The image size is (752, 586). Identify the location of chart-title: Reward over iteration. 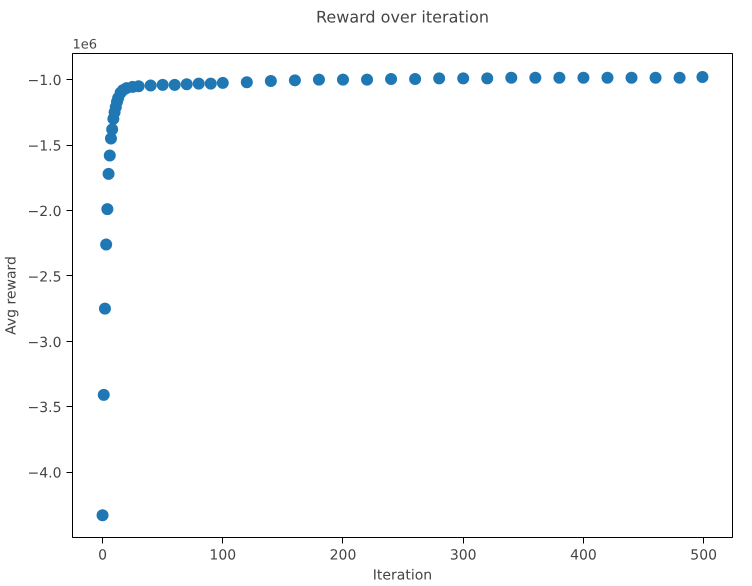
(403, 17).